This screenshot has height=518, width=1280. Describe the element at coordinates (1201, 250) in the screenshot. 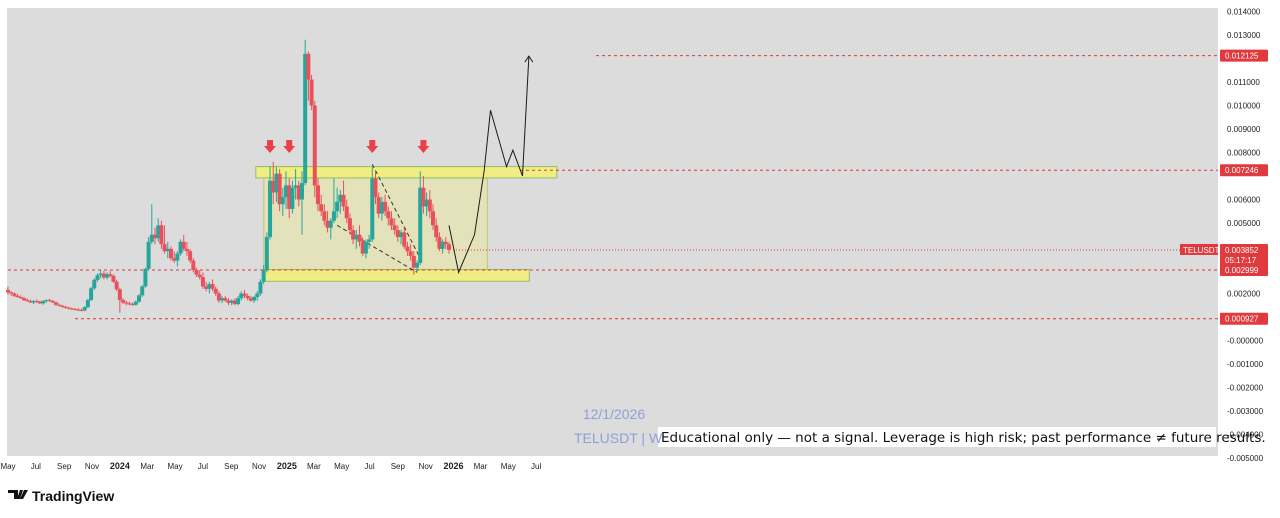

I see `symbol-tag-label: TELUSDT` at that location.